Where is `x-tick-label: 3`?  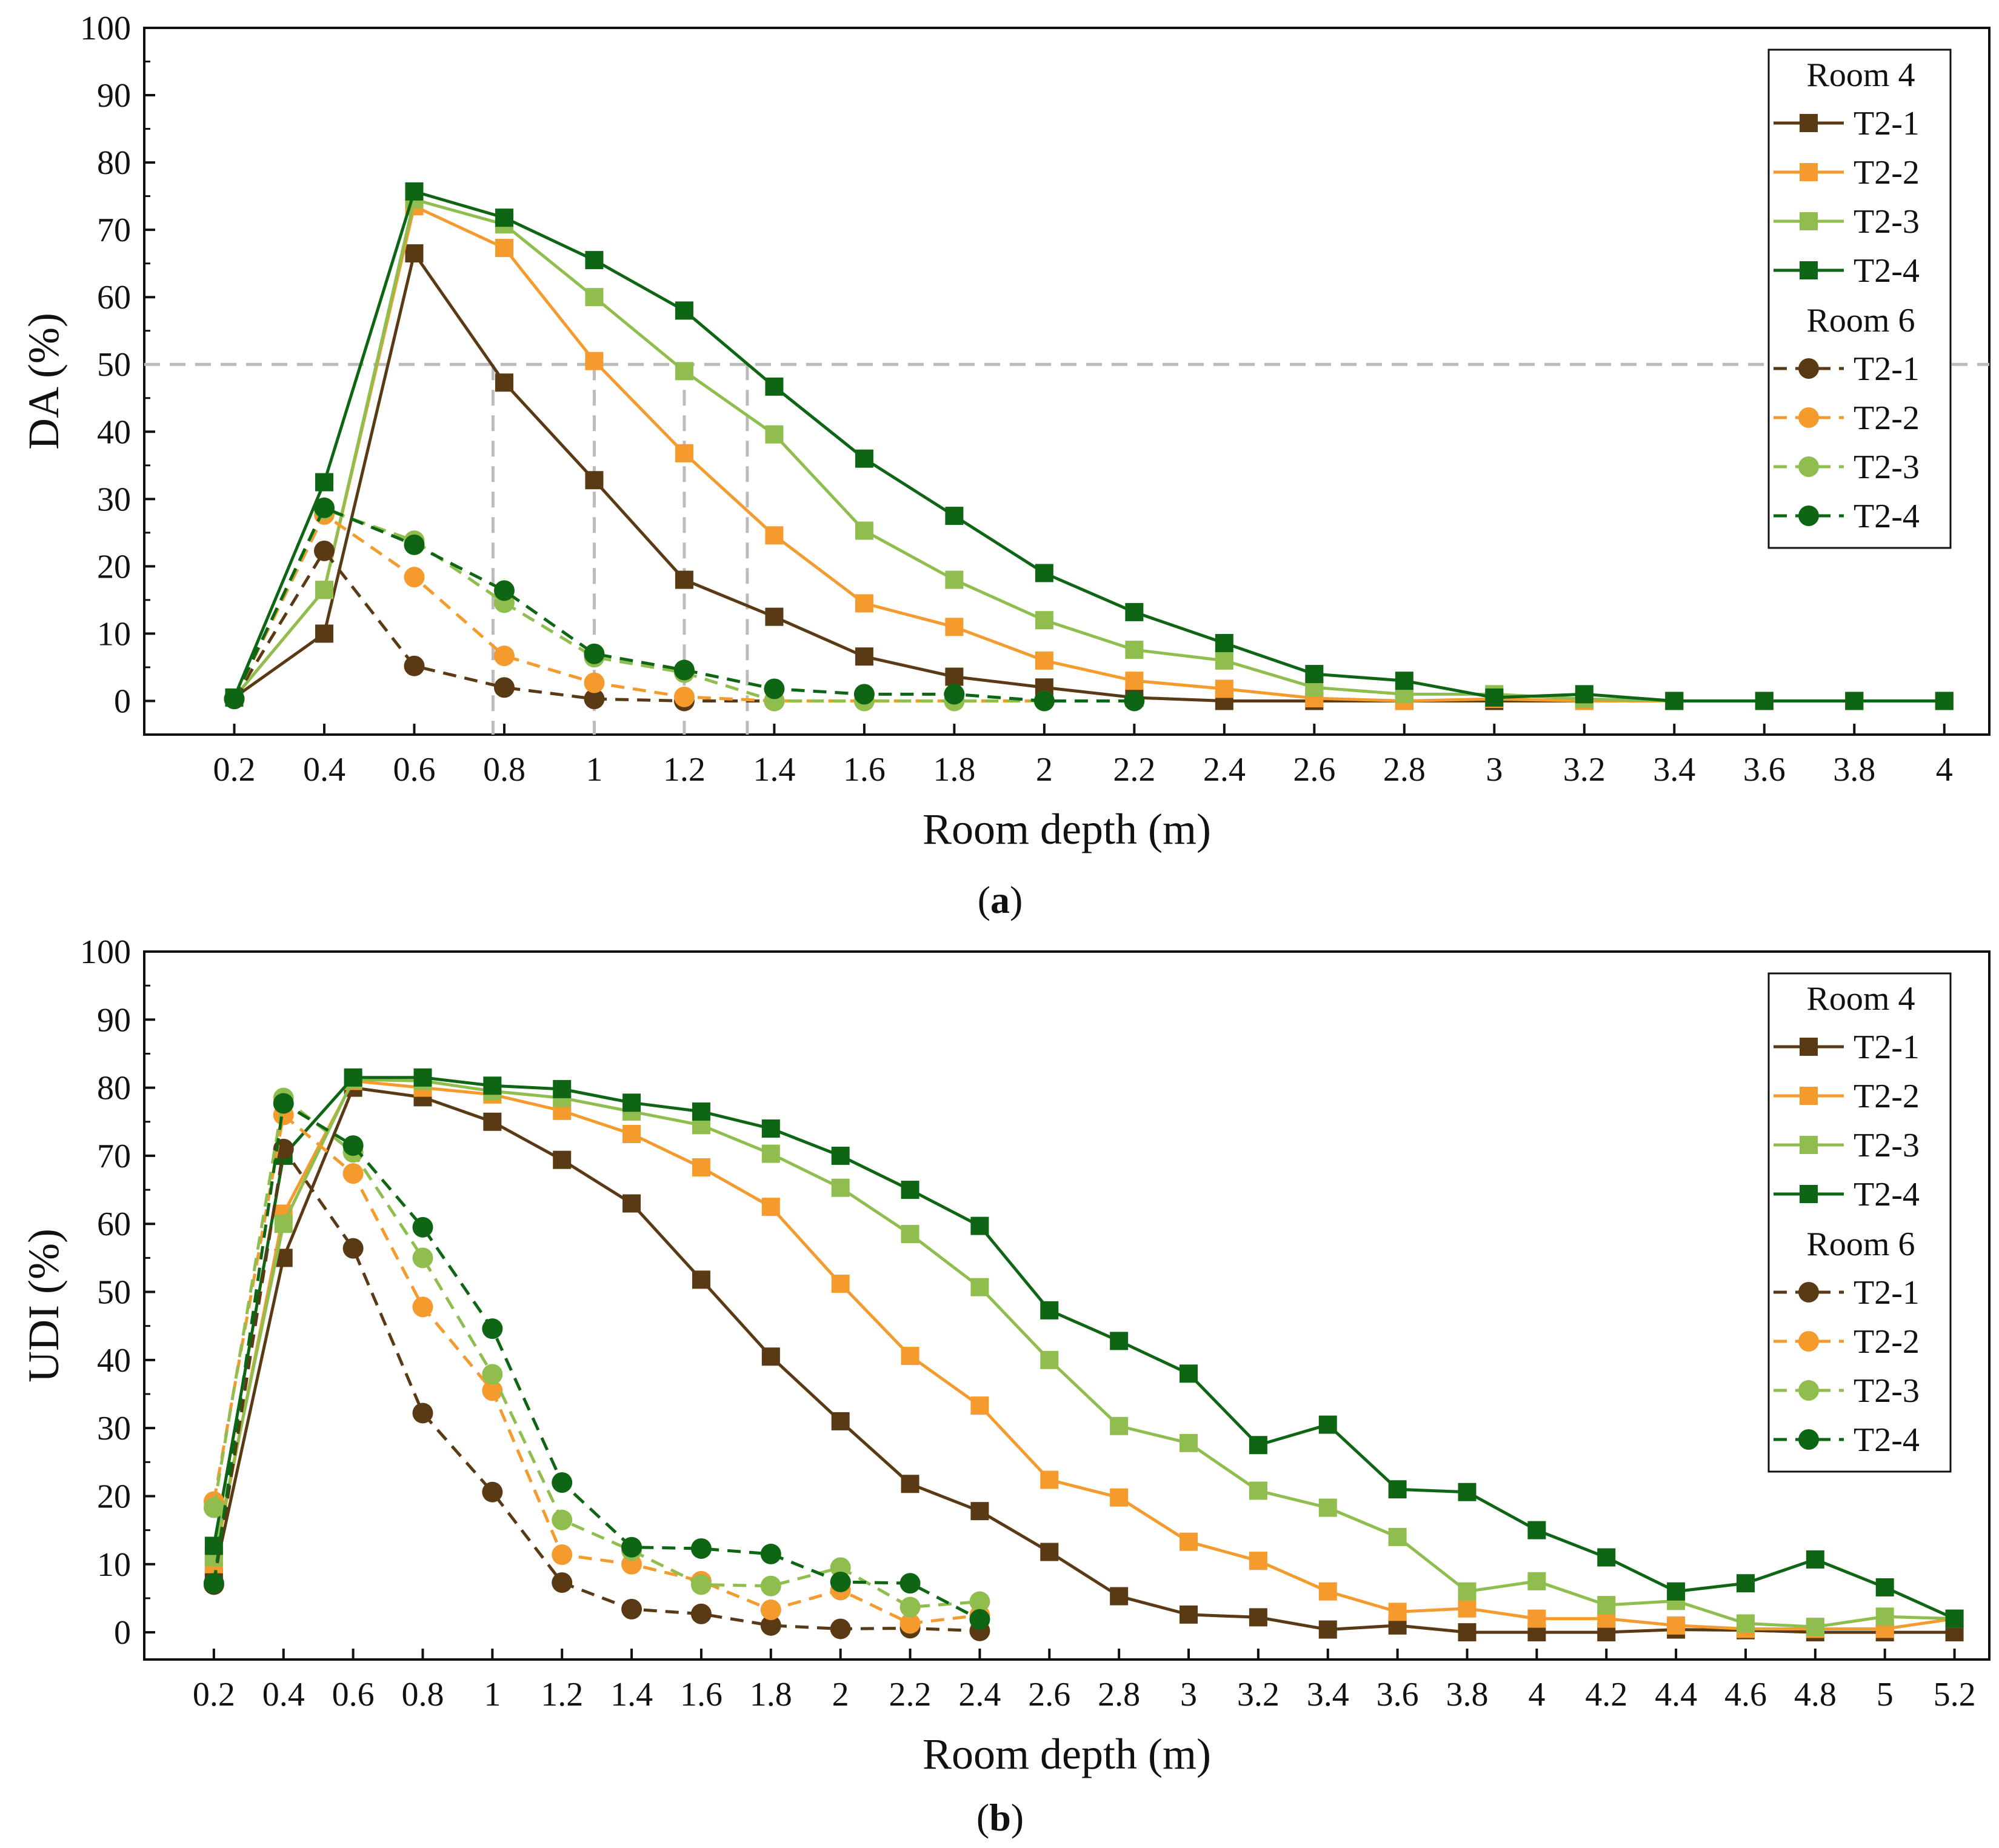
x-tick-label: 3 is located at coordinates (1494, 770).